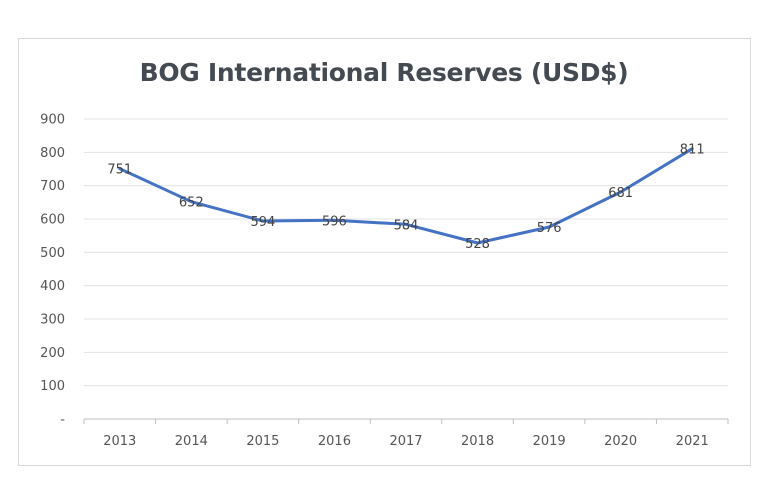 This screenshot has width=768, height=503. What do you see at coordinates (52, 186) in the screenshot?
I see `y-tick-label: 700` at bounding box center [52, 186].